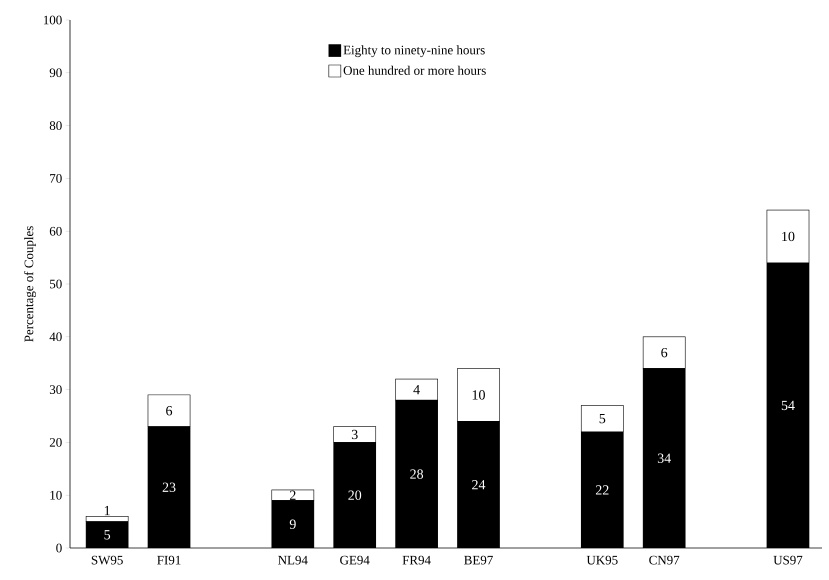 The height and width of the screenshot is (580, 829). What do you see at coordinates (168, 560) in the screenshot?
I see `x-tick-label: FI91` at bounding box center [168, 560].